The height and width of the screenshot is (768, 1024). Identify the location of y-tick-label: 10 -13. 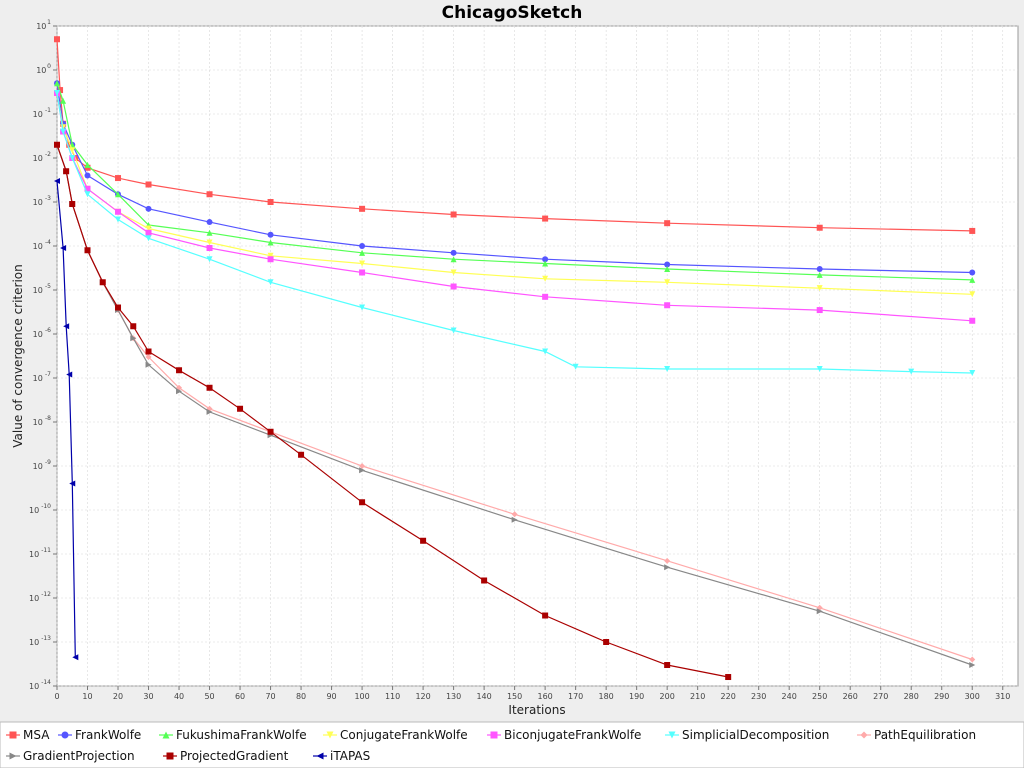
(40, 641).